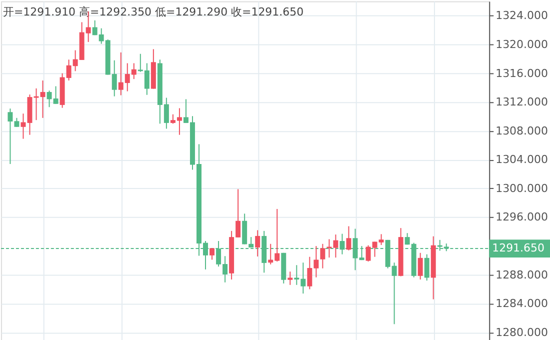 Image resolution: width=550 pixels, height=340 pixels. I want to click on y-tick-label: 1304.000, so click(522, 159).